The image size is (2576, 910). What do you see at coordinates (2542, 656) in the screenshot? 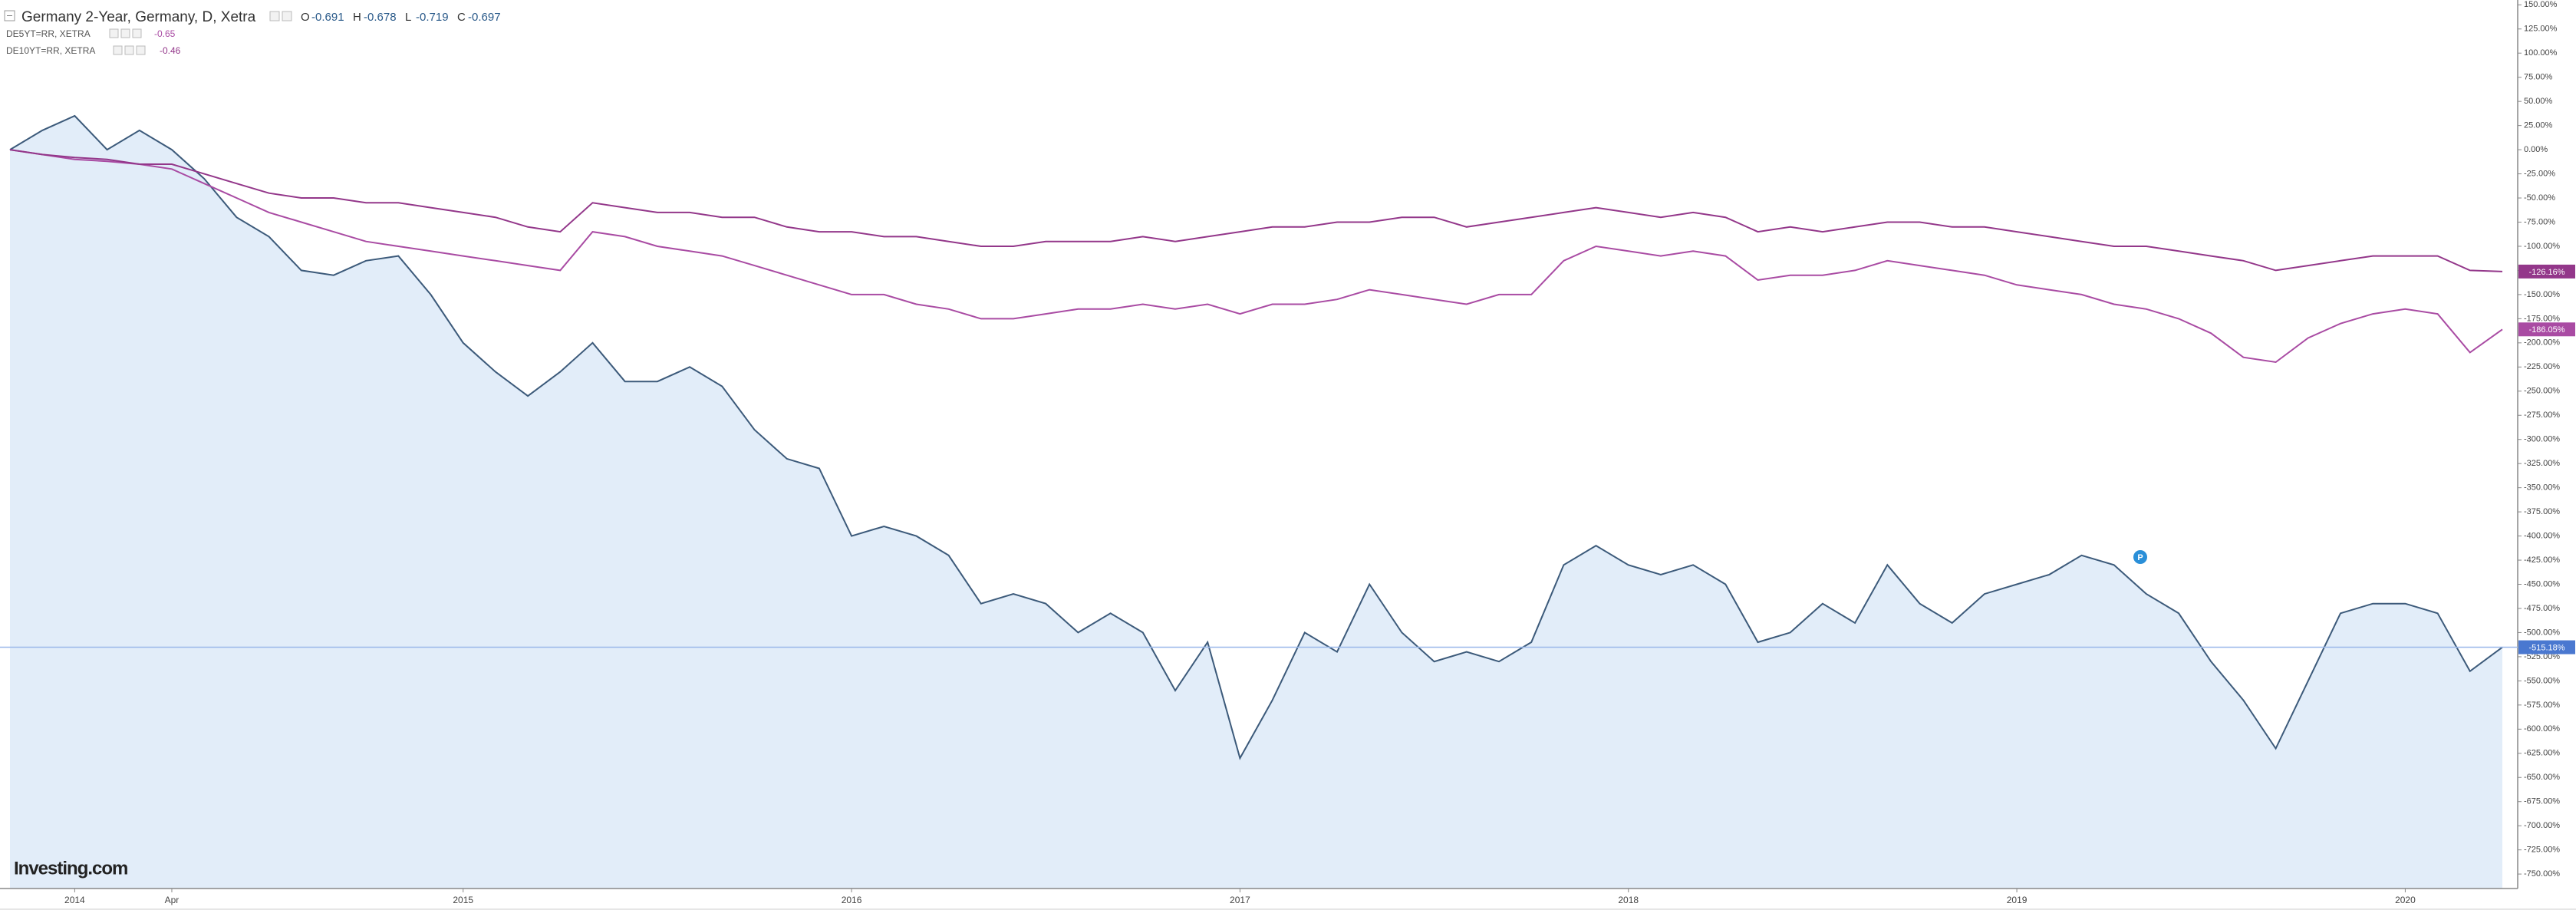
I see `y-tick-label: -525.00%` at bounding box center [2542, 656].